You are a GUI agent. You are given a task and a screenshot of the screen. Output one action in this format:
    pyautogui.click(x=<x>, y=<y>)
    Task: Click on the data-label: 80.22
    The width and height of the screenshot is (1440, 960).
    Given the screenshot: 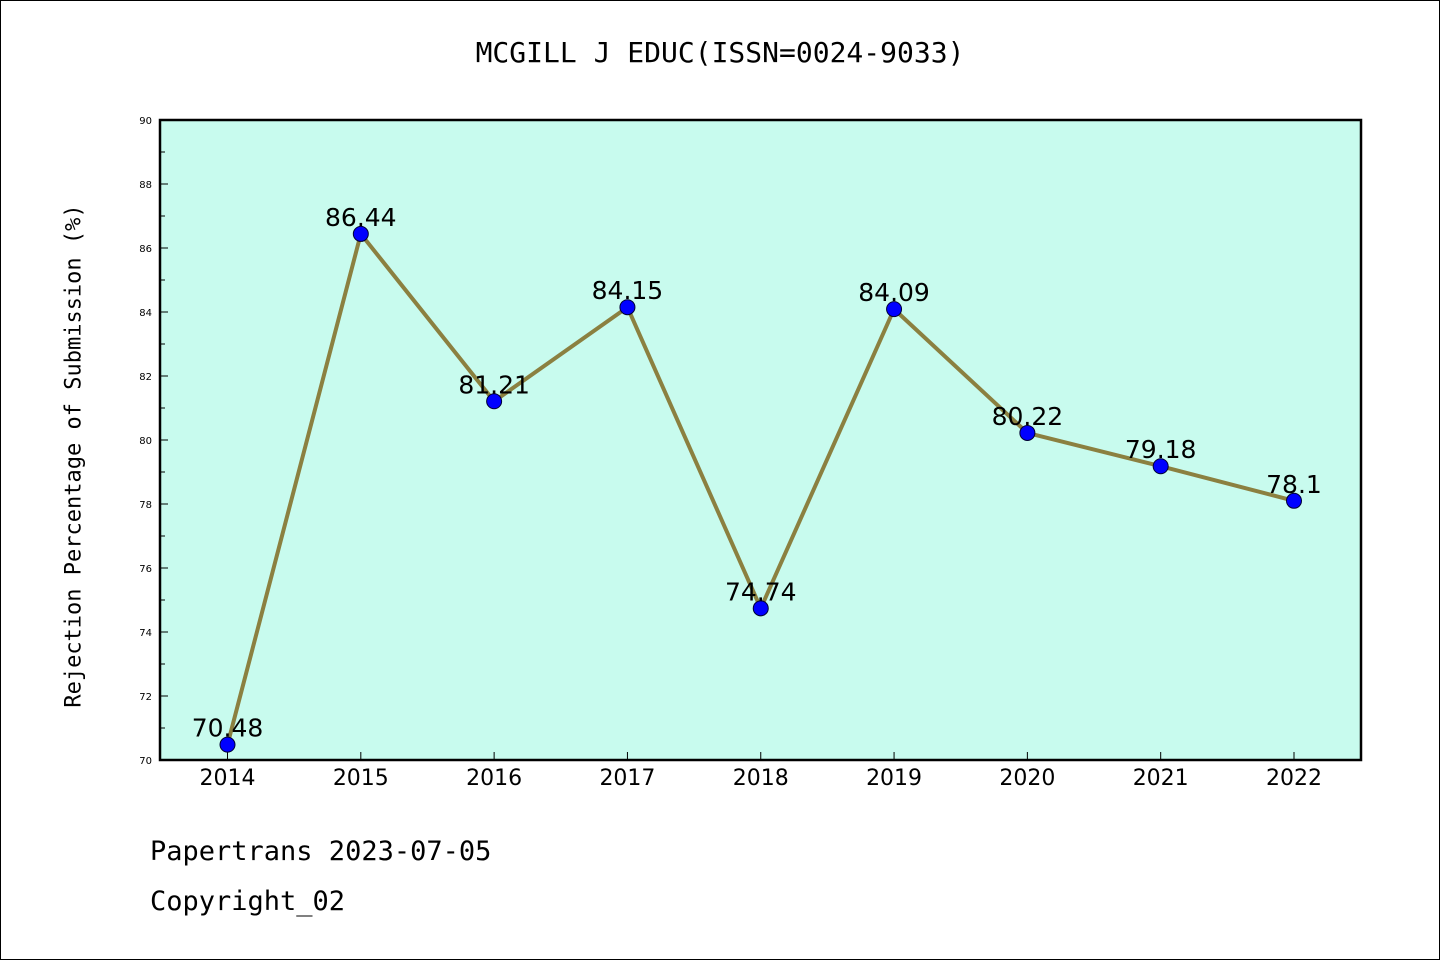 What is the action you would take?
    pyautogui.click(x=1028, y=416)
    